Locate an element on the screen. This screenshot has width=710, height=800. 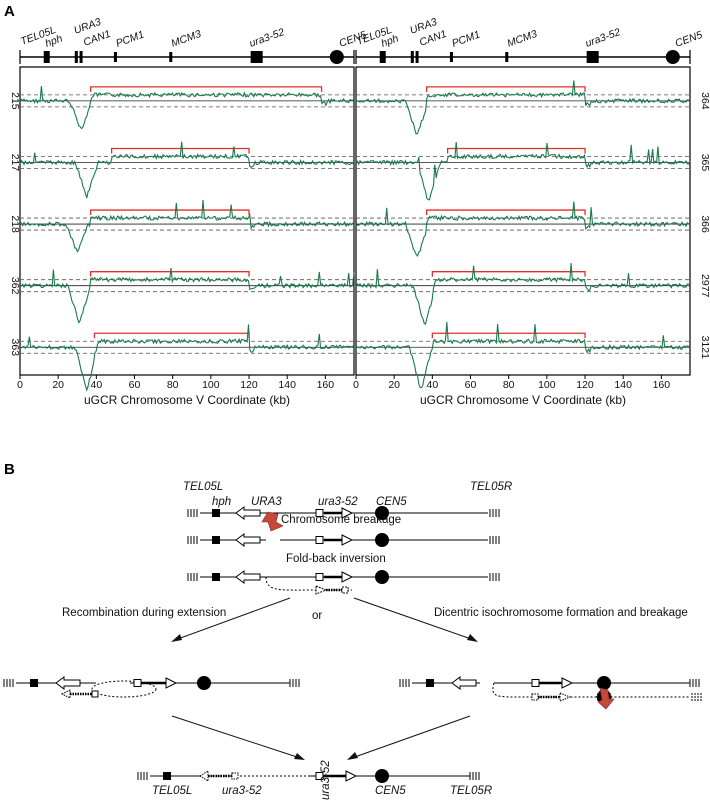
strain-labels-left: 215 217 218 362 363 is located at coordinates (15, 224).